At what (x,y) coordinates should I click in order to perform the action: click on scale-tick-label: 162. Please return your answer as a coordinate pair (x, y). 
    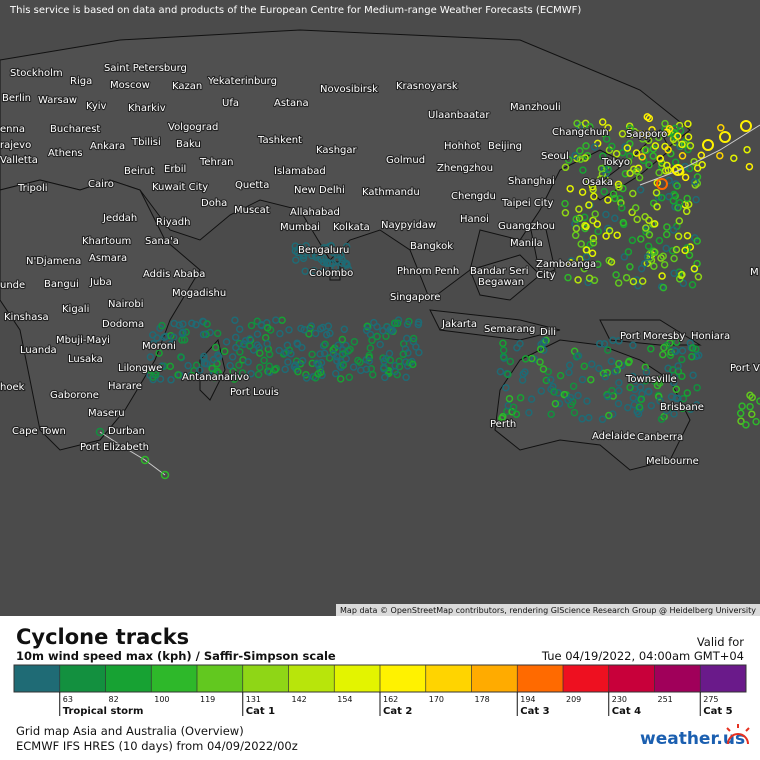
    Looking at the image, I should click on (390, 699).